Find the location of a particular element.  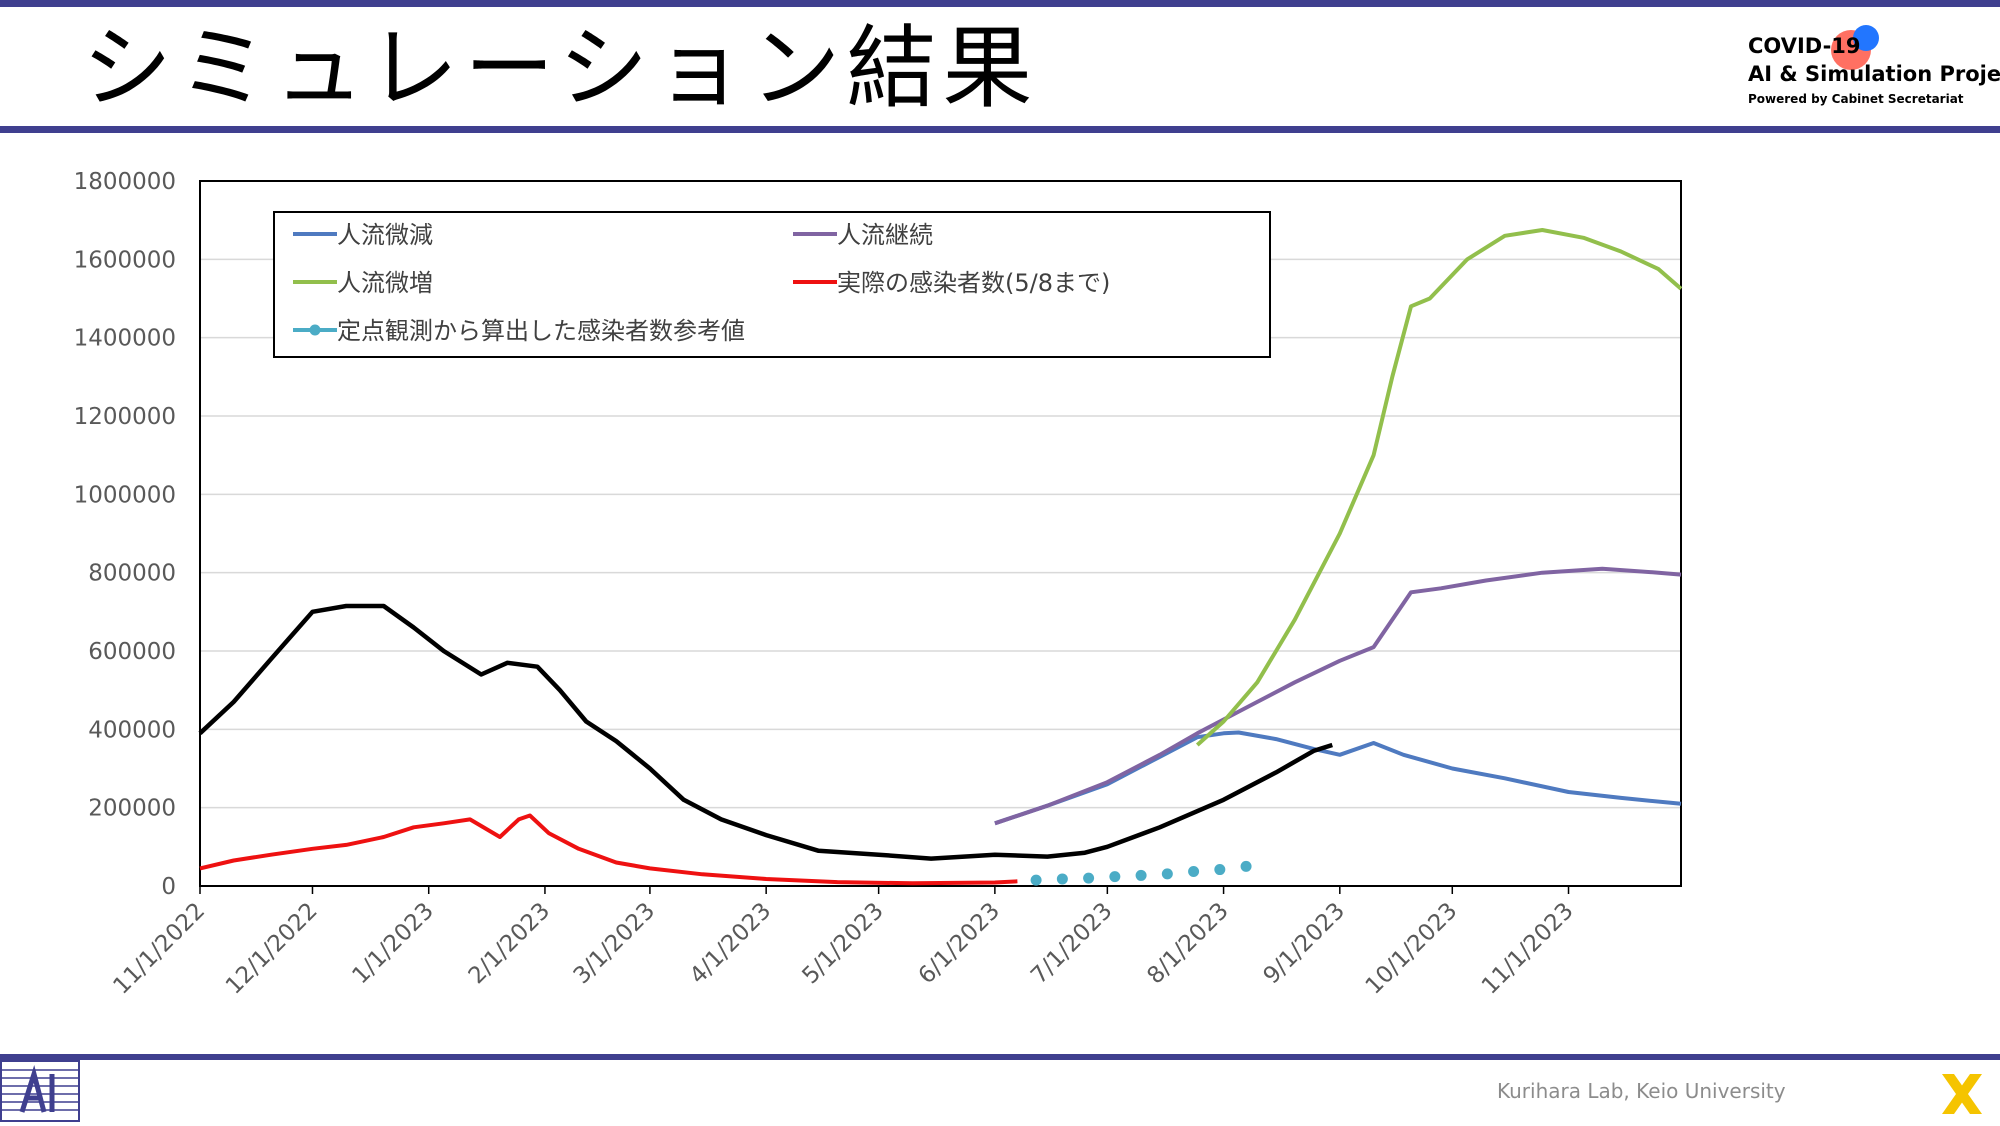

x-tick-label: 8/1/2023 is located at coordinates (1187, 943).